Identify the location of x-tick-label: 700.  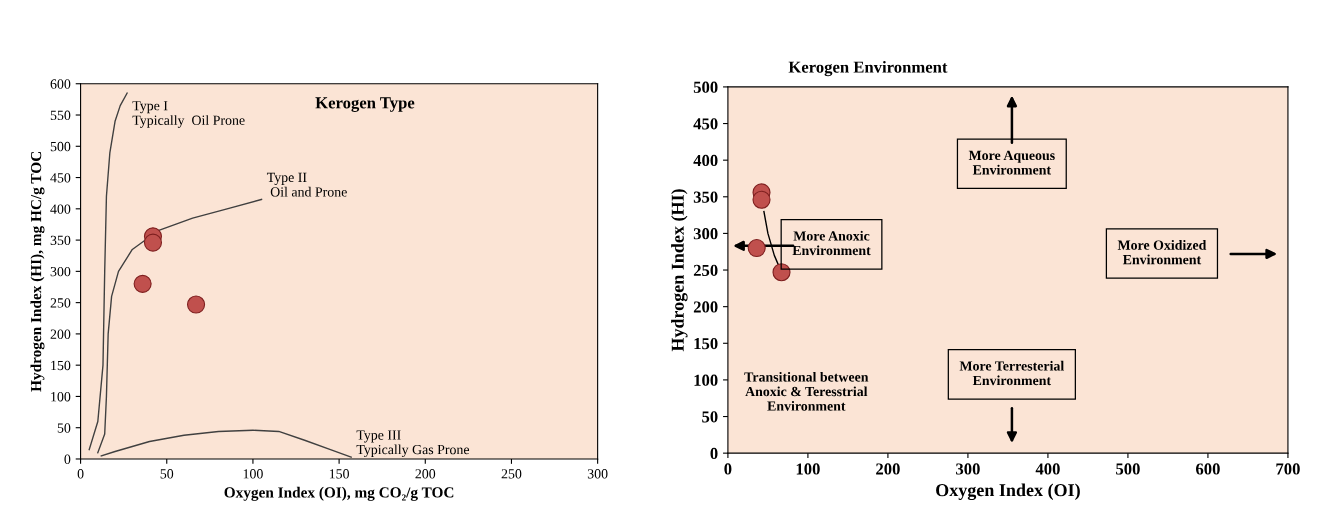
(1288, 469).